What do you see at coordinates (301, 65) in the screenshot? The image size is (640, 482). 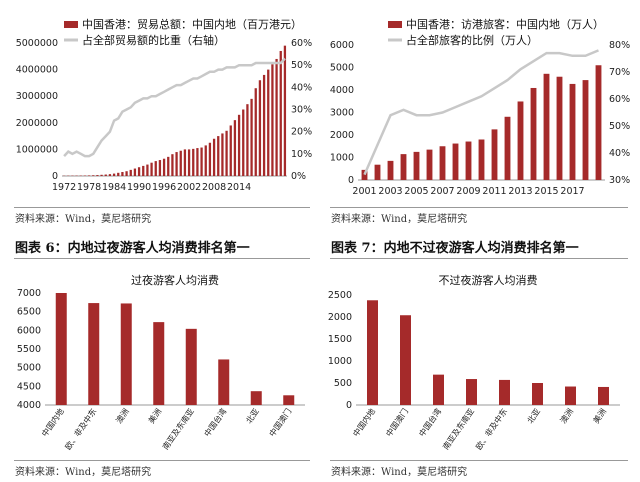 I see `y-right-tick-label: 50%` at bounding box center [301, 65].